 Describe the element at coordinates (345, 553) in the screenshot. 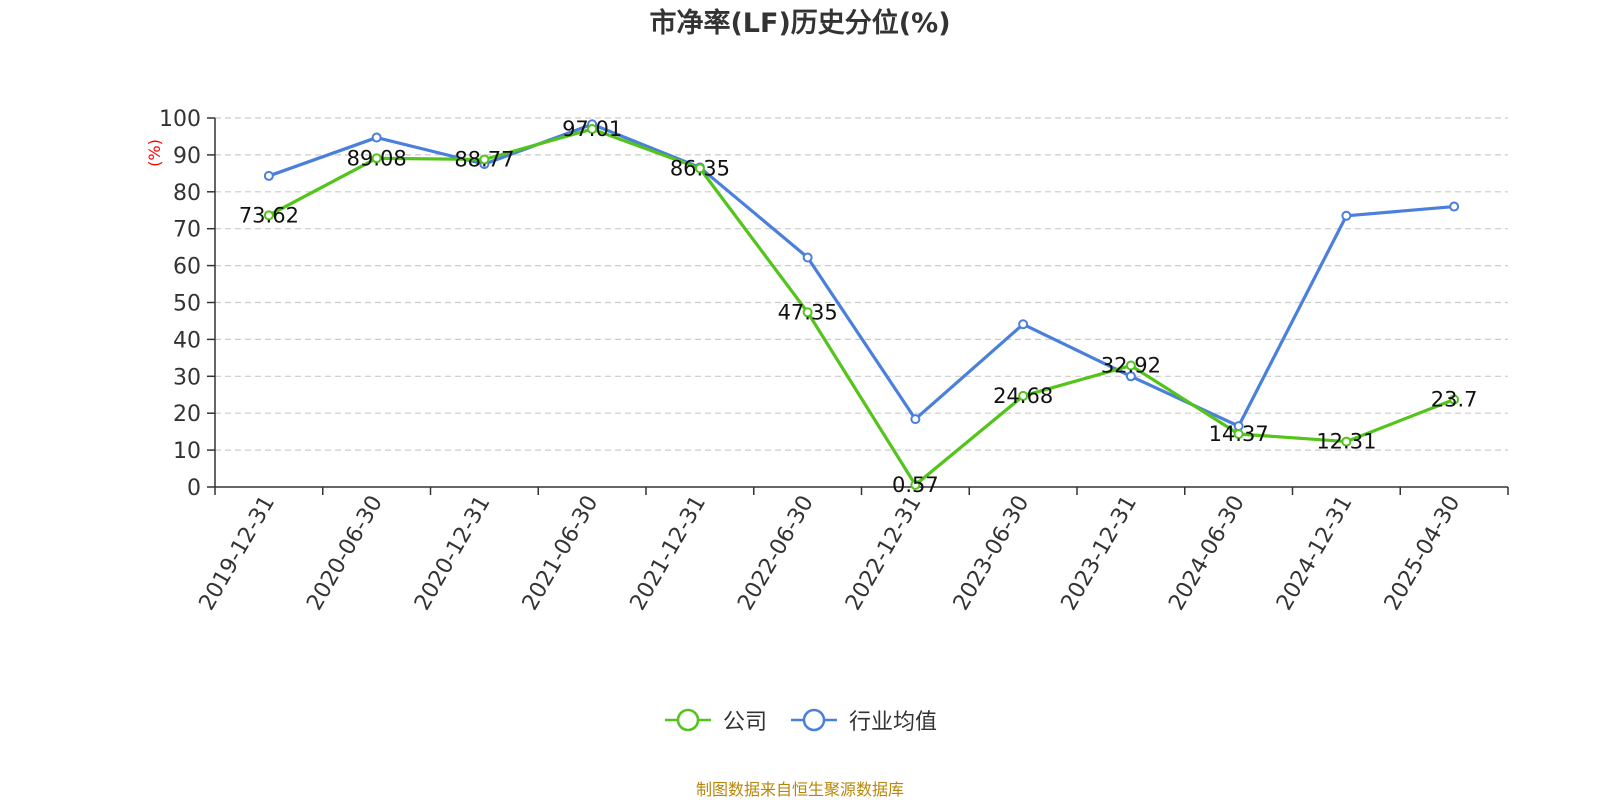

I see `x-tick-label: 2020-06-30` at that location.